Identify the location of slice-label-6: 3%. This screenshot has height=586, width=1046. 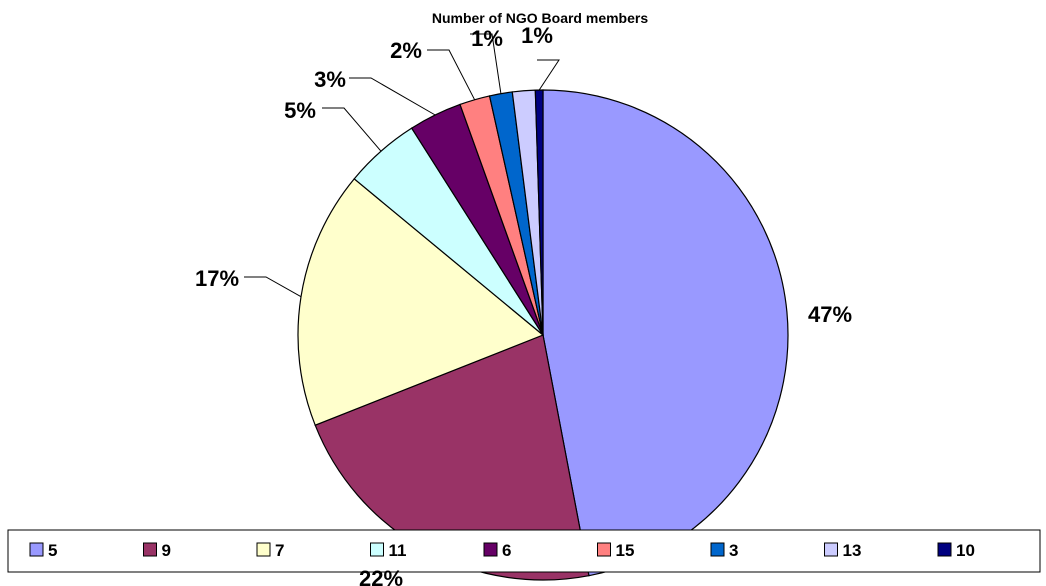
(330, 79).